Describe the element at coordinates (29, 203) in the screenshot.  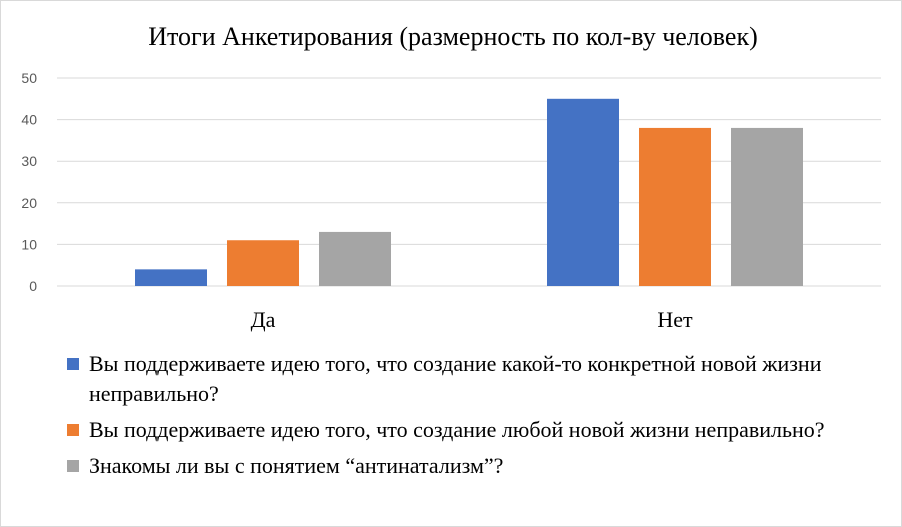
I see `y-tick-label: 20` at that location.